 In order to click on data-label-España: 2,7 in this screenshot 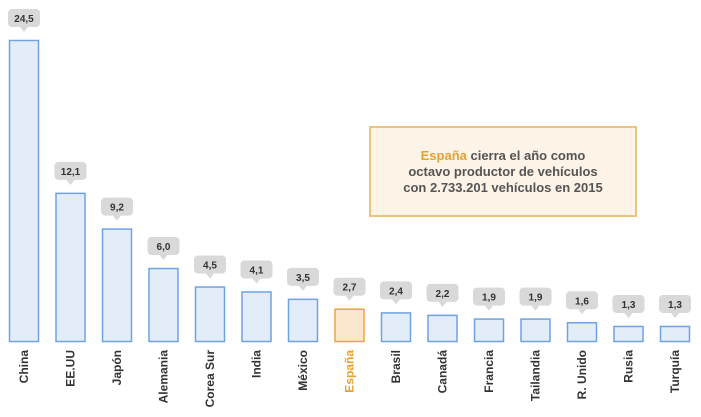, I will do `click(349, 289)`.